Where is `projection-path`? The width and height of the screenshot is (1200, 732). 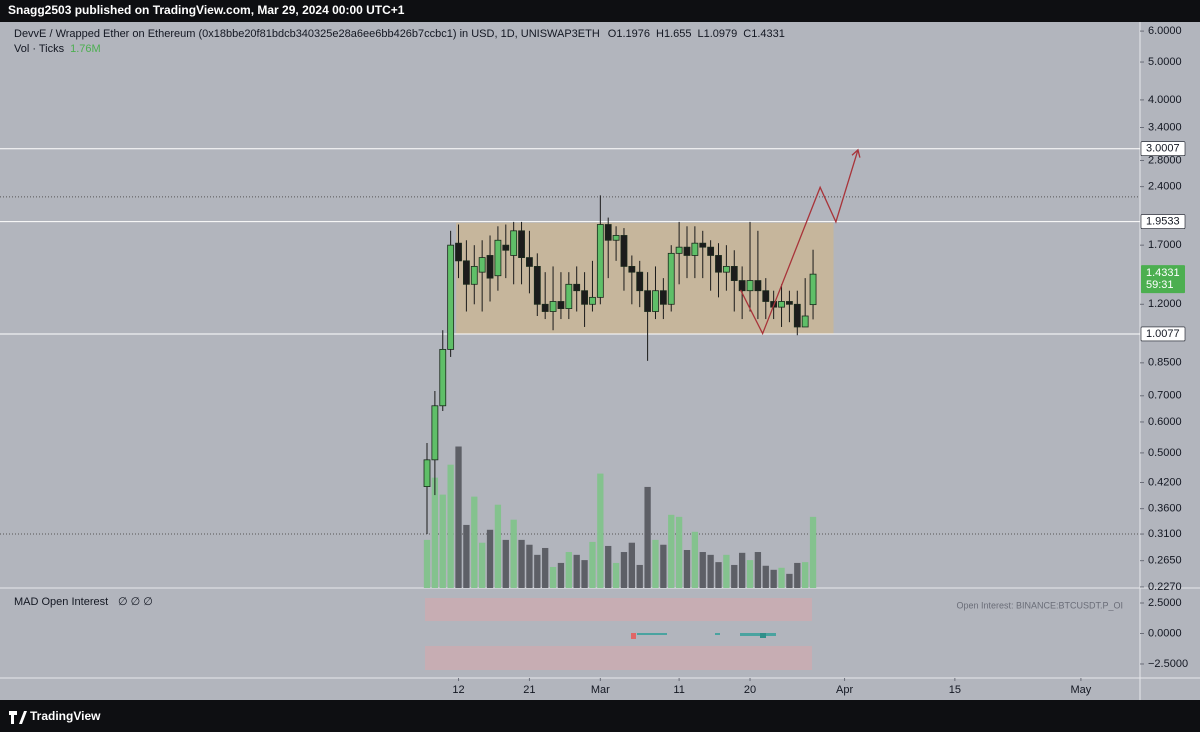
projection-path is located at coordinates (799, 242).